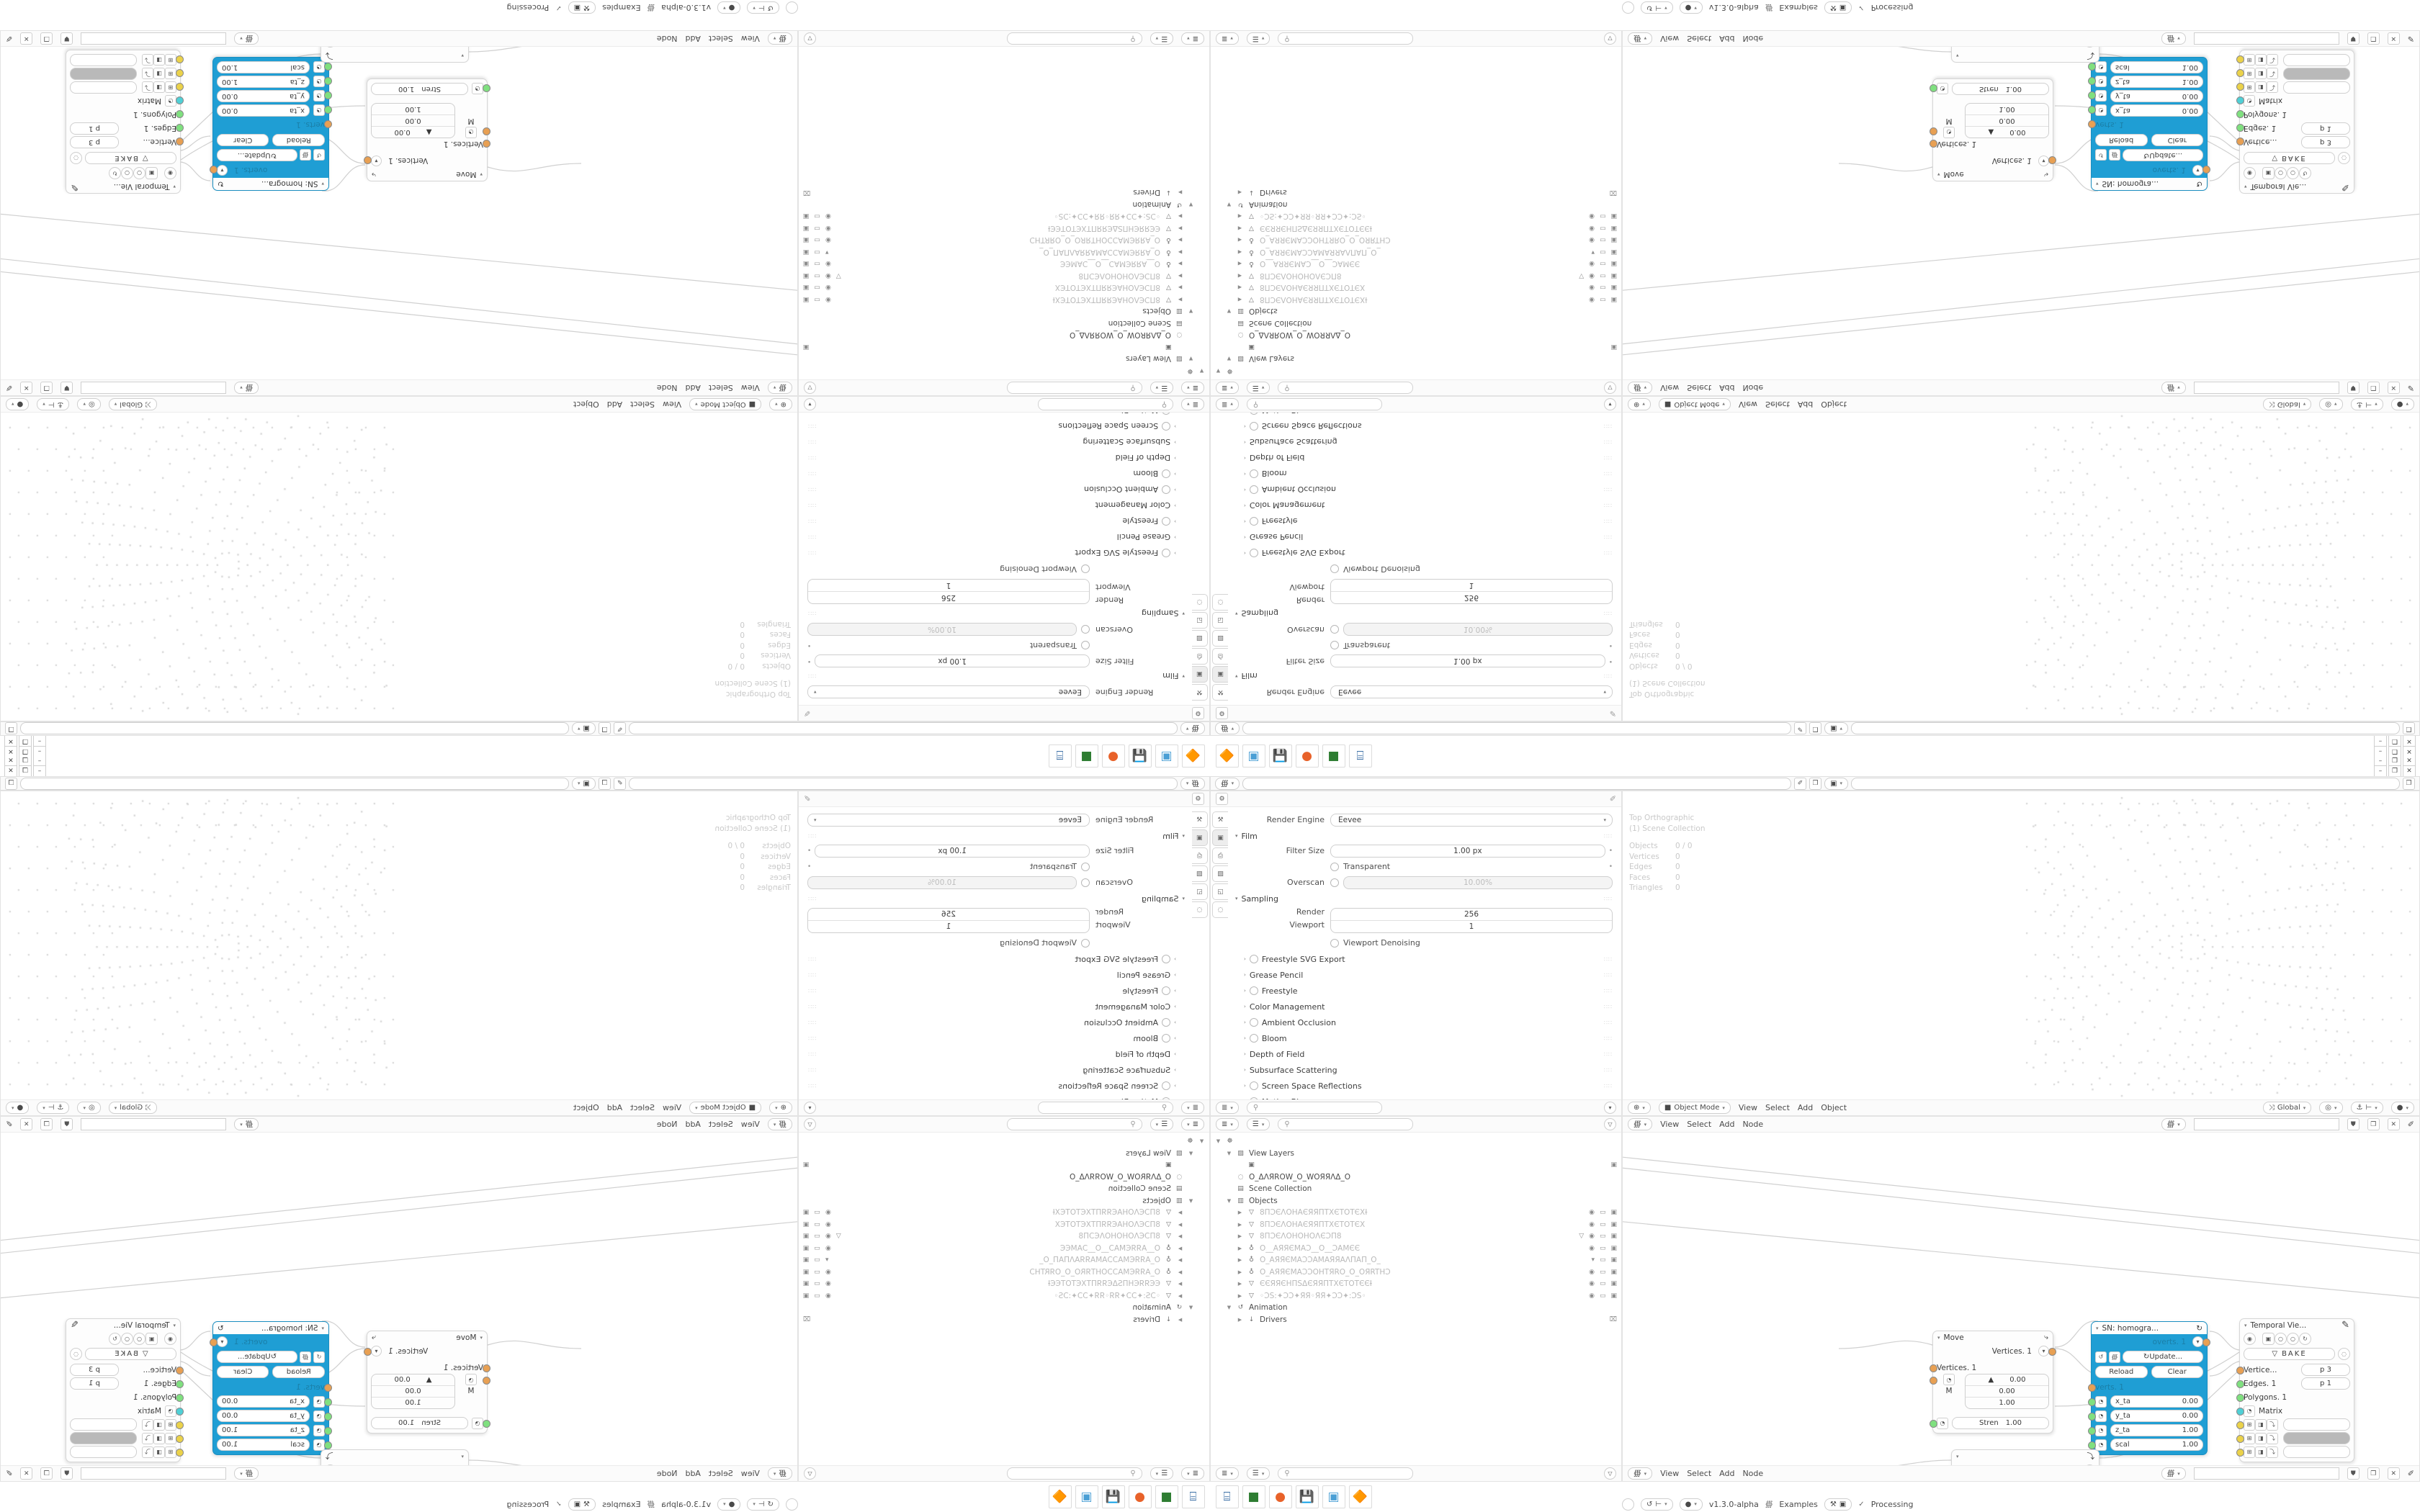  Describe the element at coordinates (1200, 674) in the screenshot. I see `properties-tab-render: ▣` at that location.